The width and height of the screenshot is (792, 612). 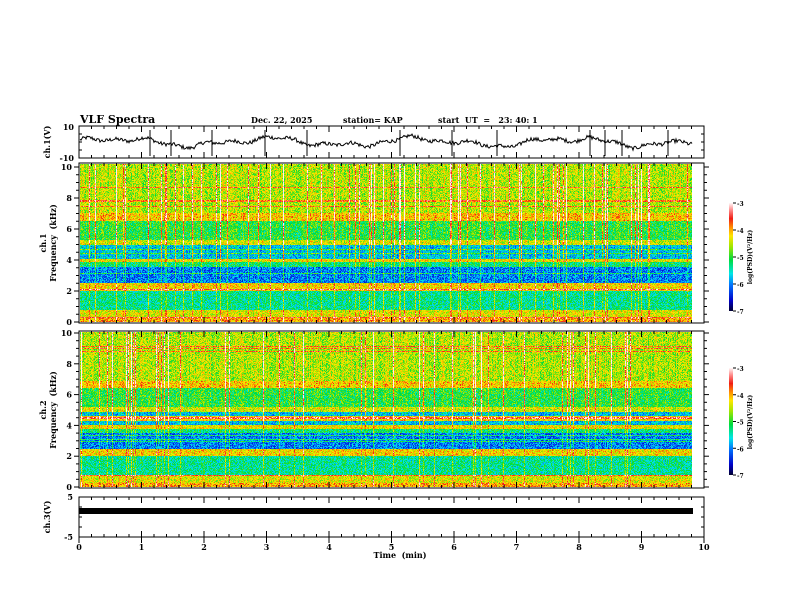 What do you see at coordinates (386, 142) in the screenshot?
I see `ch1-waveform-line` at bounding box center [386, 142].